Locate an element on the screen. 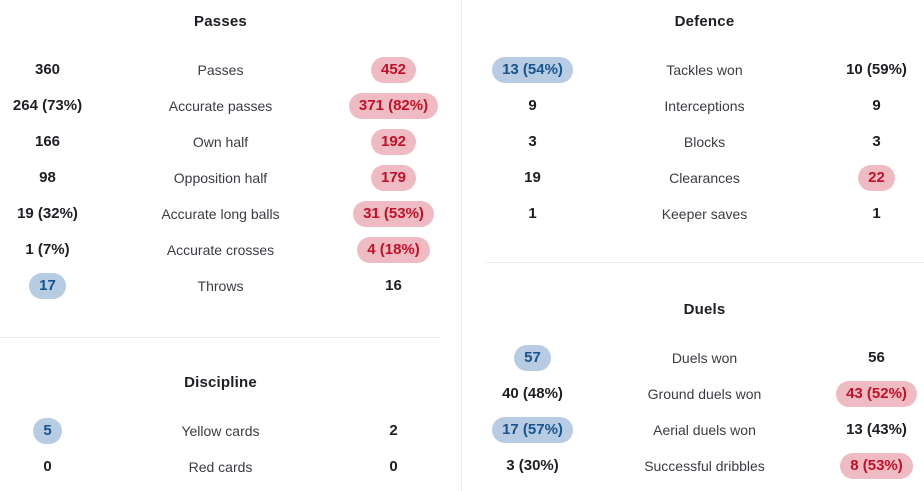 This screenshot has width=924, height=491. stat-row-clearances: 19 Clearances 22 is located at coordinates (704, 178).